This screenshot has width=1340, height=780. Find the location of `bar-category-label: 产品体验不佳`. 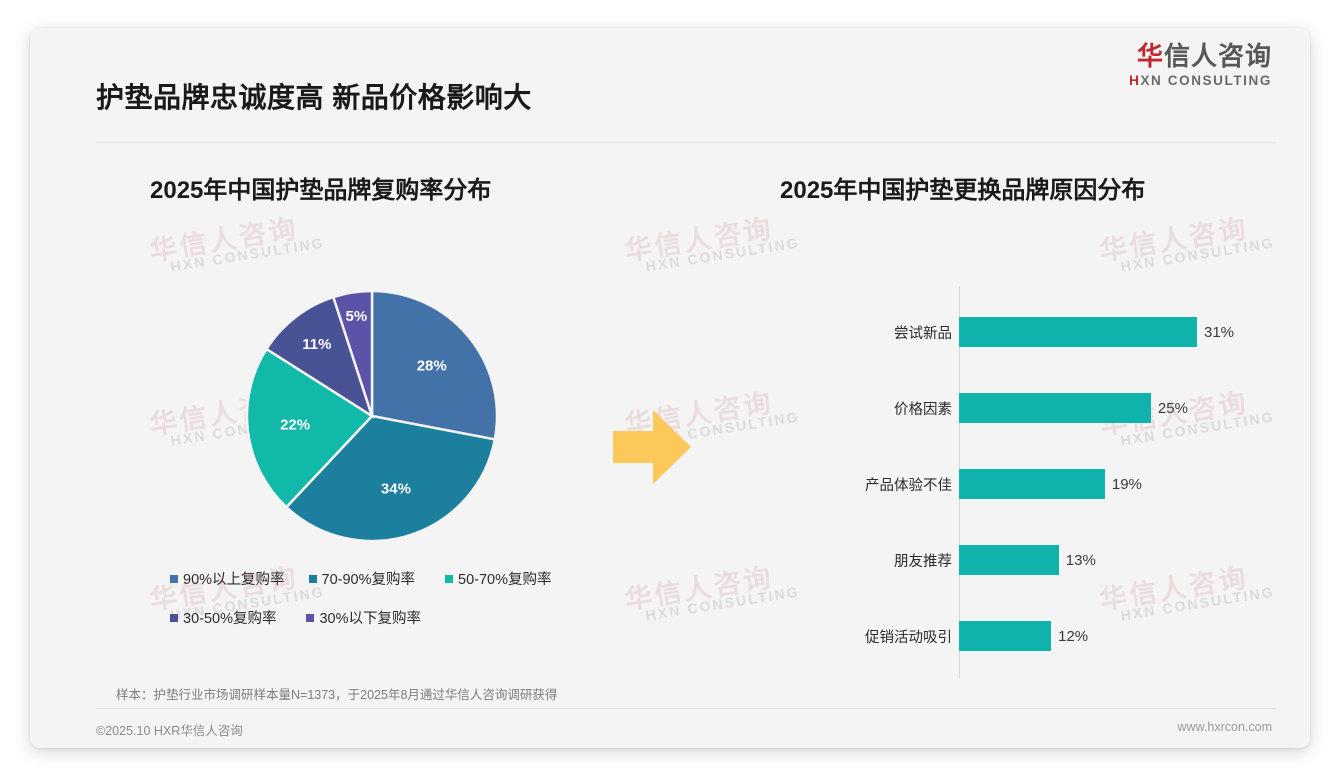

bar-category-label: 产品体验不佳 is located at coordinates (908, 485).